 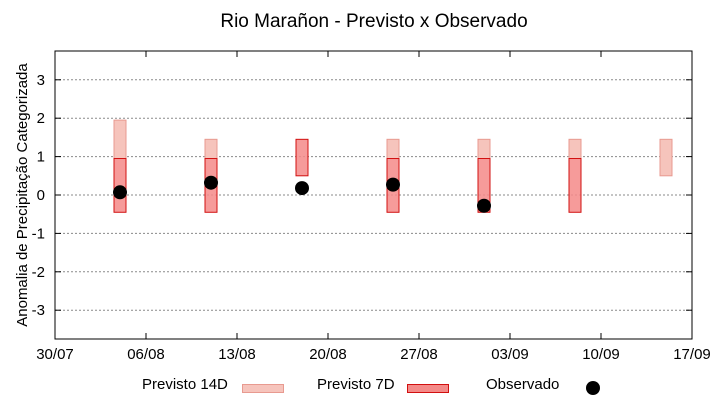 I want to click on x-tick-label: 03/09, so click(x=510, y=354).